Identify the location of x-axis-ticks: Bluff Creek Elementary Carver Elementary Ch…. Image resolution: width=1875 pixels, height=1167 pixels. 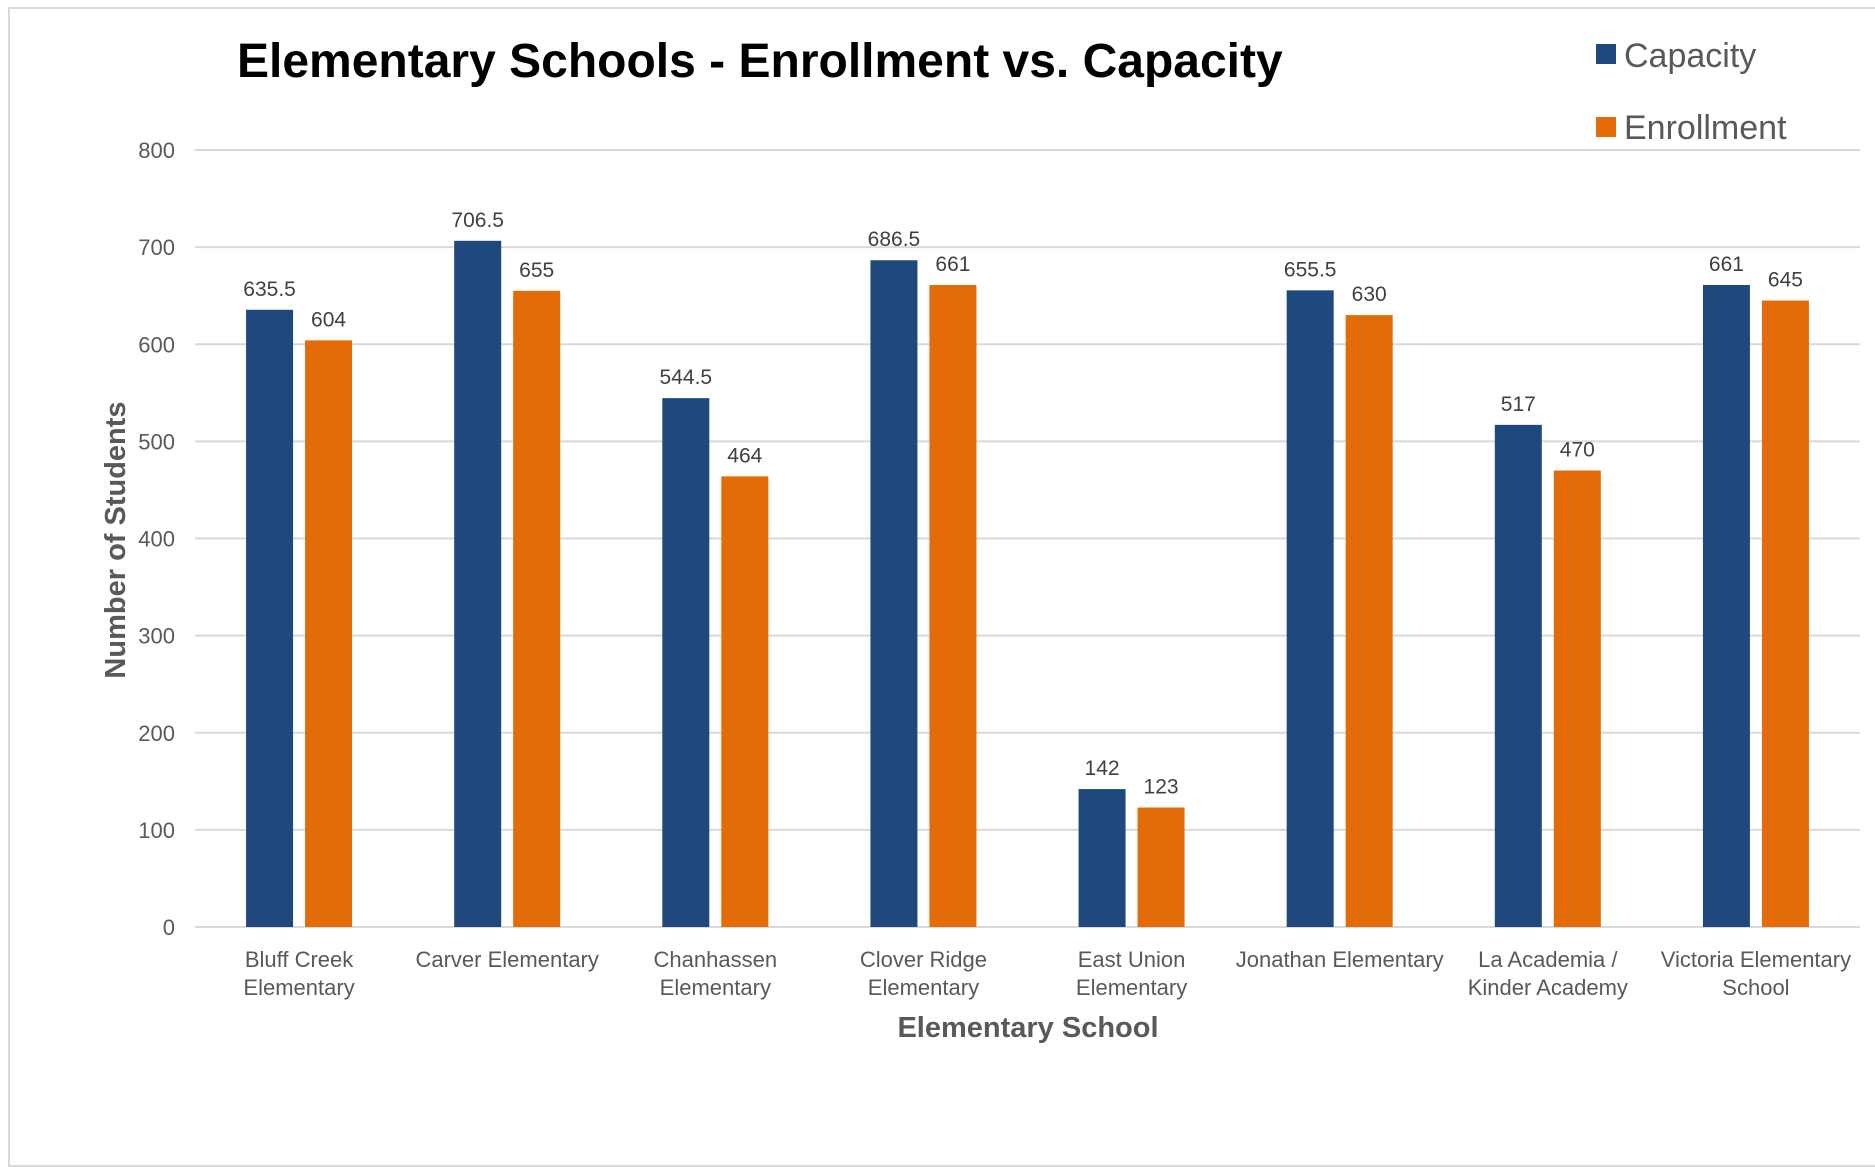
(1047, 973).